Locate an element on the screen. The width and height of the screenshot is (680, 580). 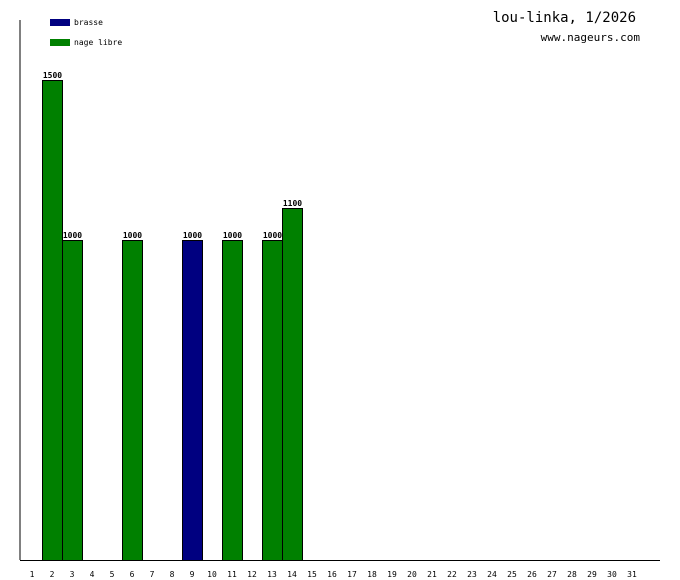
chart-subtitle: www.nageurs.com is located at coordinates (591, 37).